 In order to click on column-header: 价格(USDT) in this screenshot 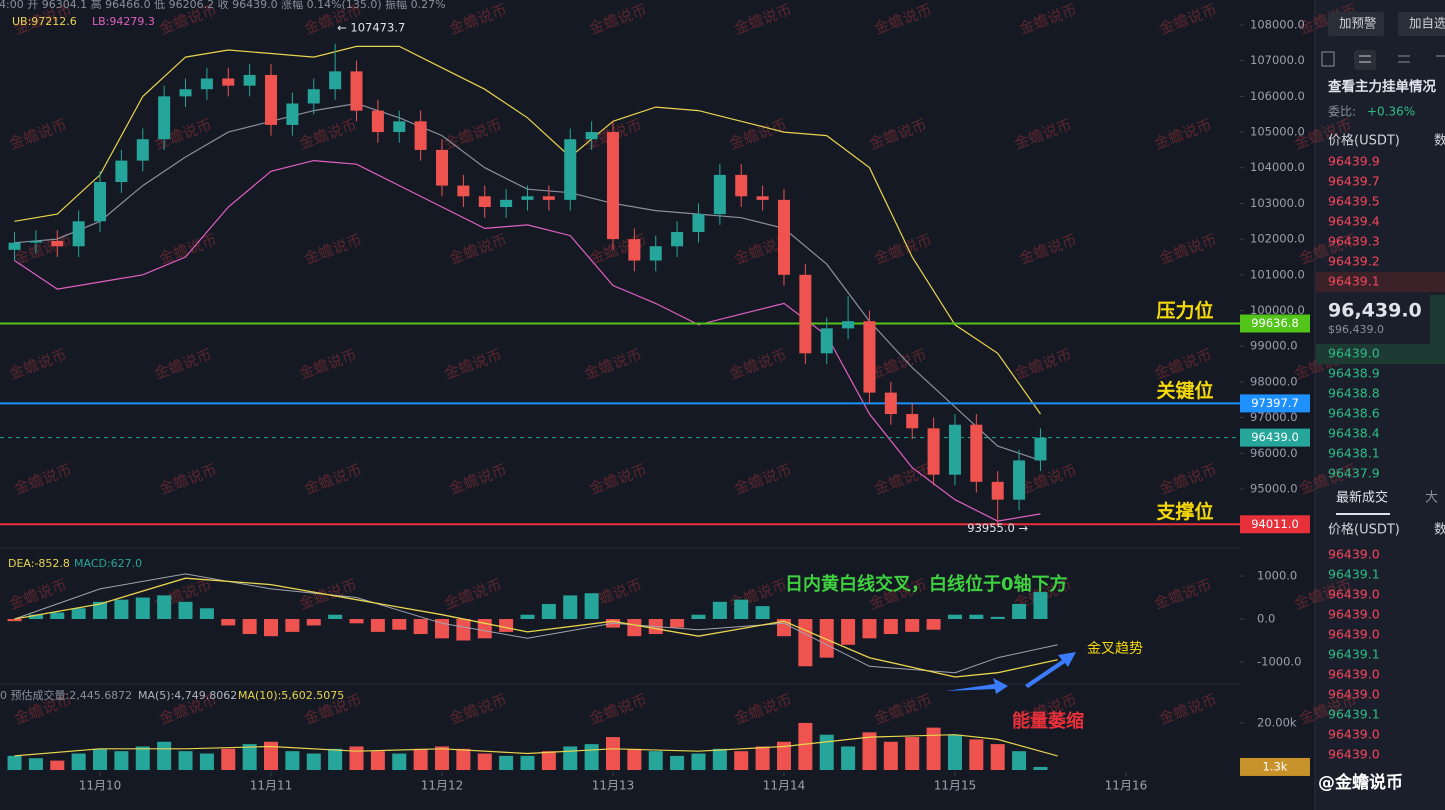, I will do `click(1364, 530)`.